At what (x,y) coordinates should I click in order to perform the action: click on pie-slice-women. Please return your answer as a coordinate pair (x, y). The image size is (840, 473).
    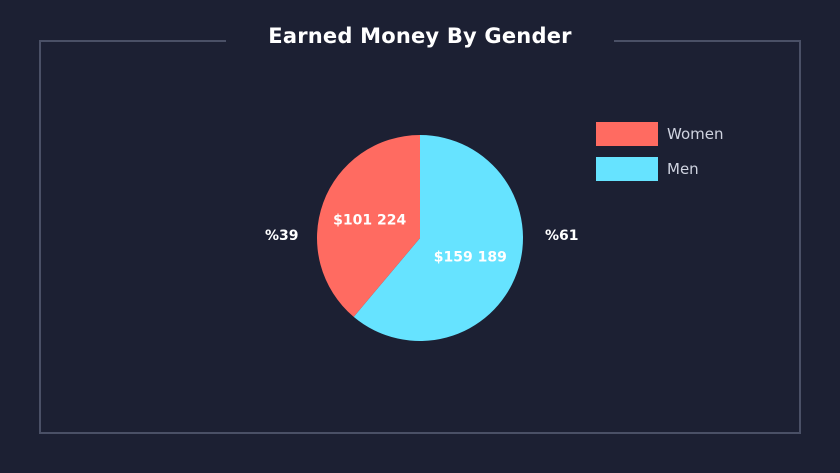
    Looking at the image, I should click on (368, 226).